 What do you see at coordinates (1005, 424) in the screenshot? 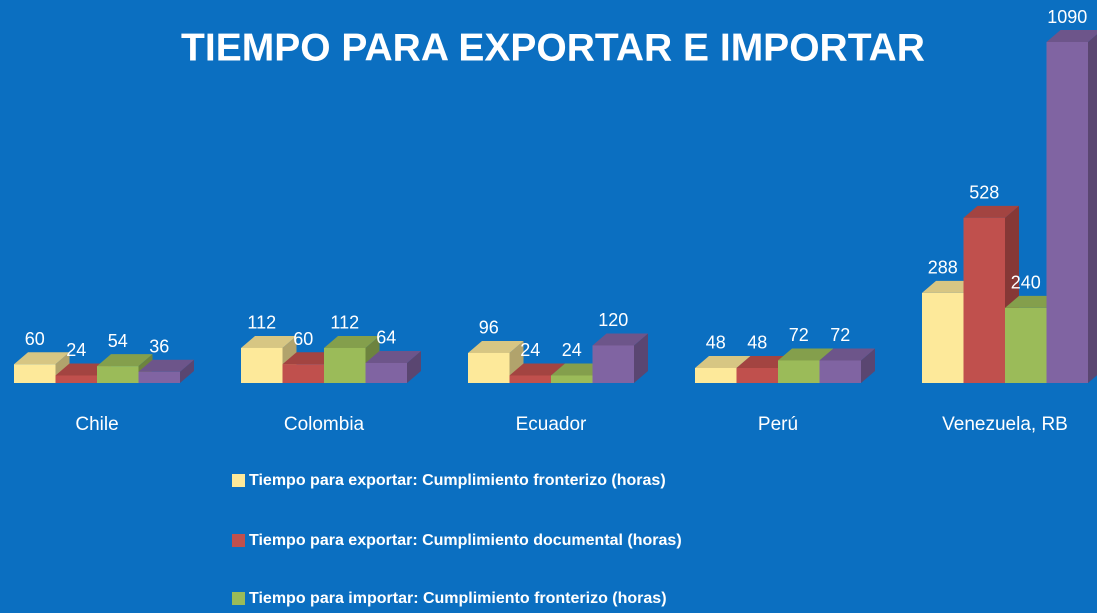
I see `x-tick-label: Venezuela, RB` at bounding box center [1005, 424].